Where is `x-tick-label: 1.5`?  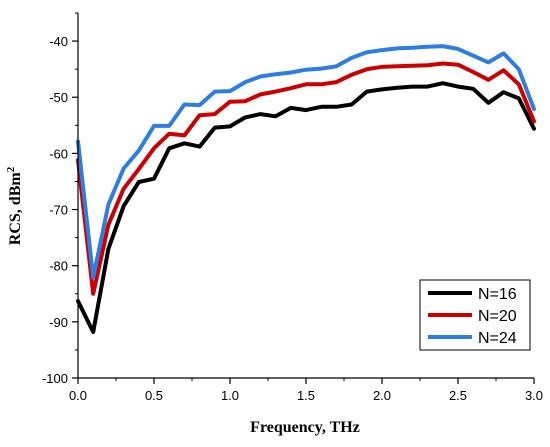 x-tick-label: 1.5 is located at coordinates (306, 395).